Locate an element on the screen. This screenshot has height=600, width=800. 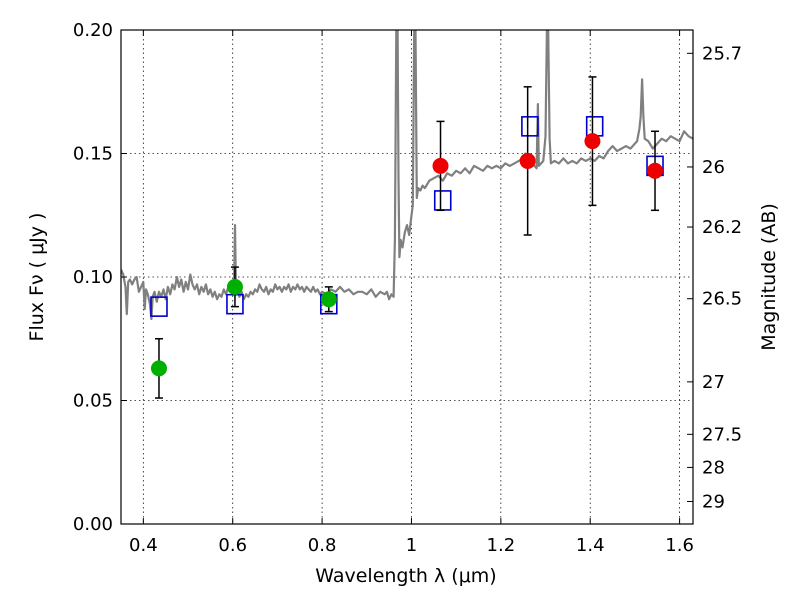
y-axis-label: Flux Fν ( μJy ) is located at coordinates (37, 277).